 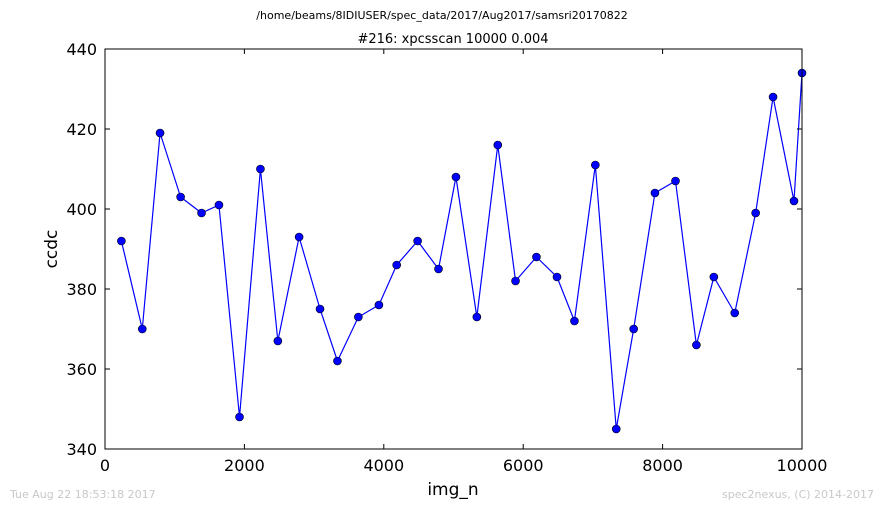 I want to click on y-tick-label-3: 400, so click(x=81, y=209).